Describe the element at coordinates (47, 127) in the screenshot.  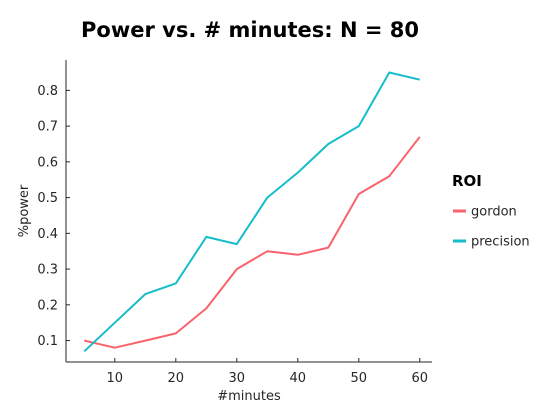
I see `y-tick-label: 0.7` at that location.